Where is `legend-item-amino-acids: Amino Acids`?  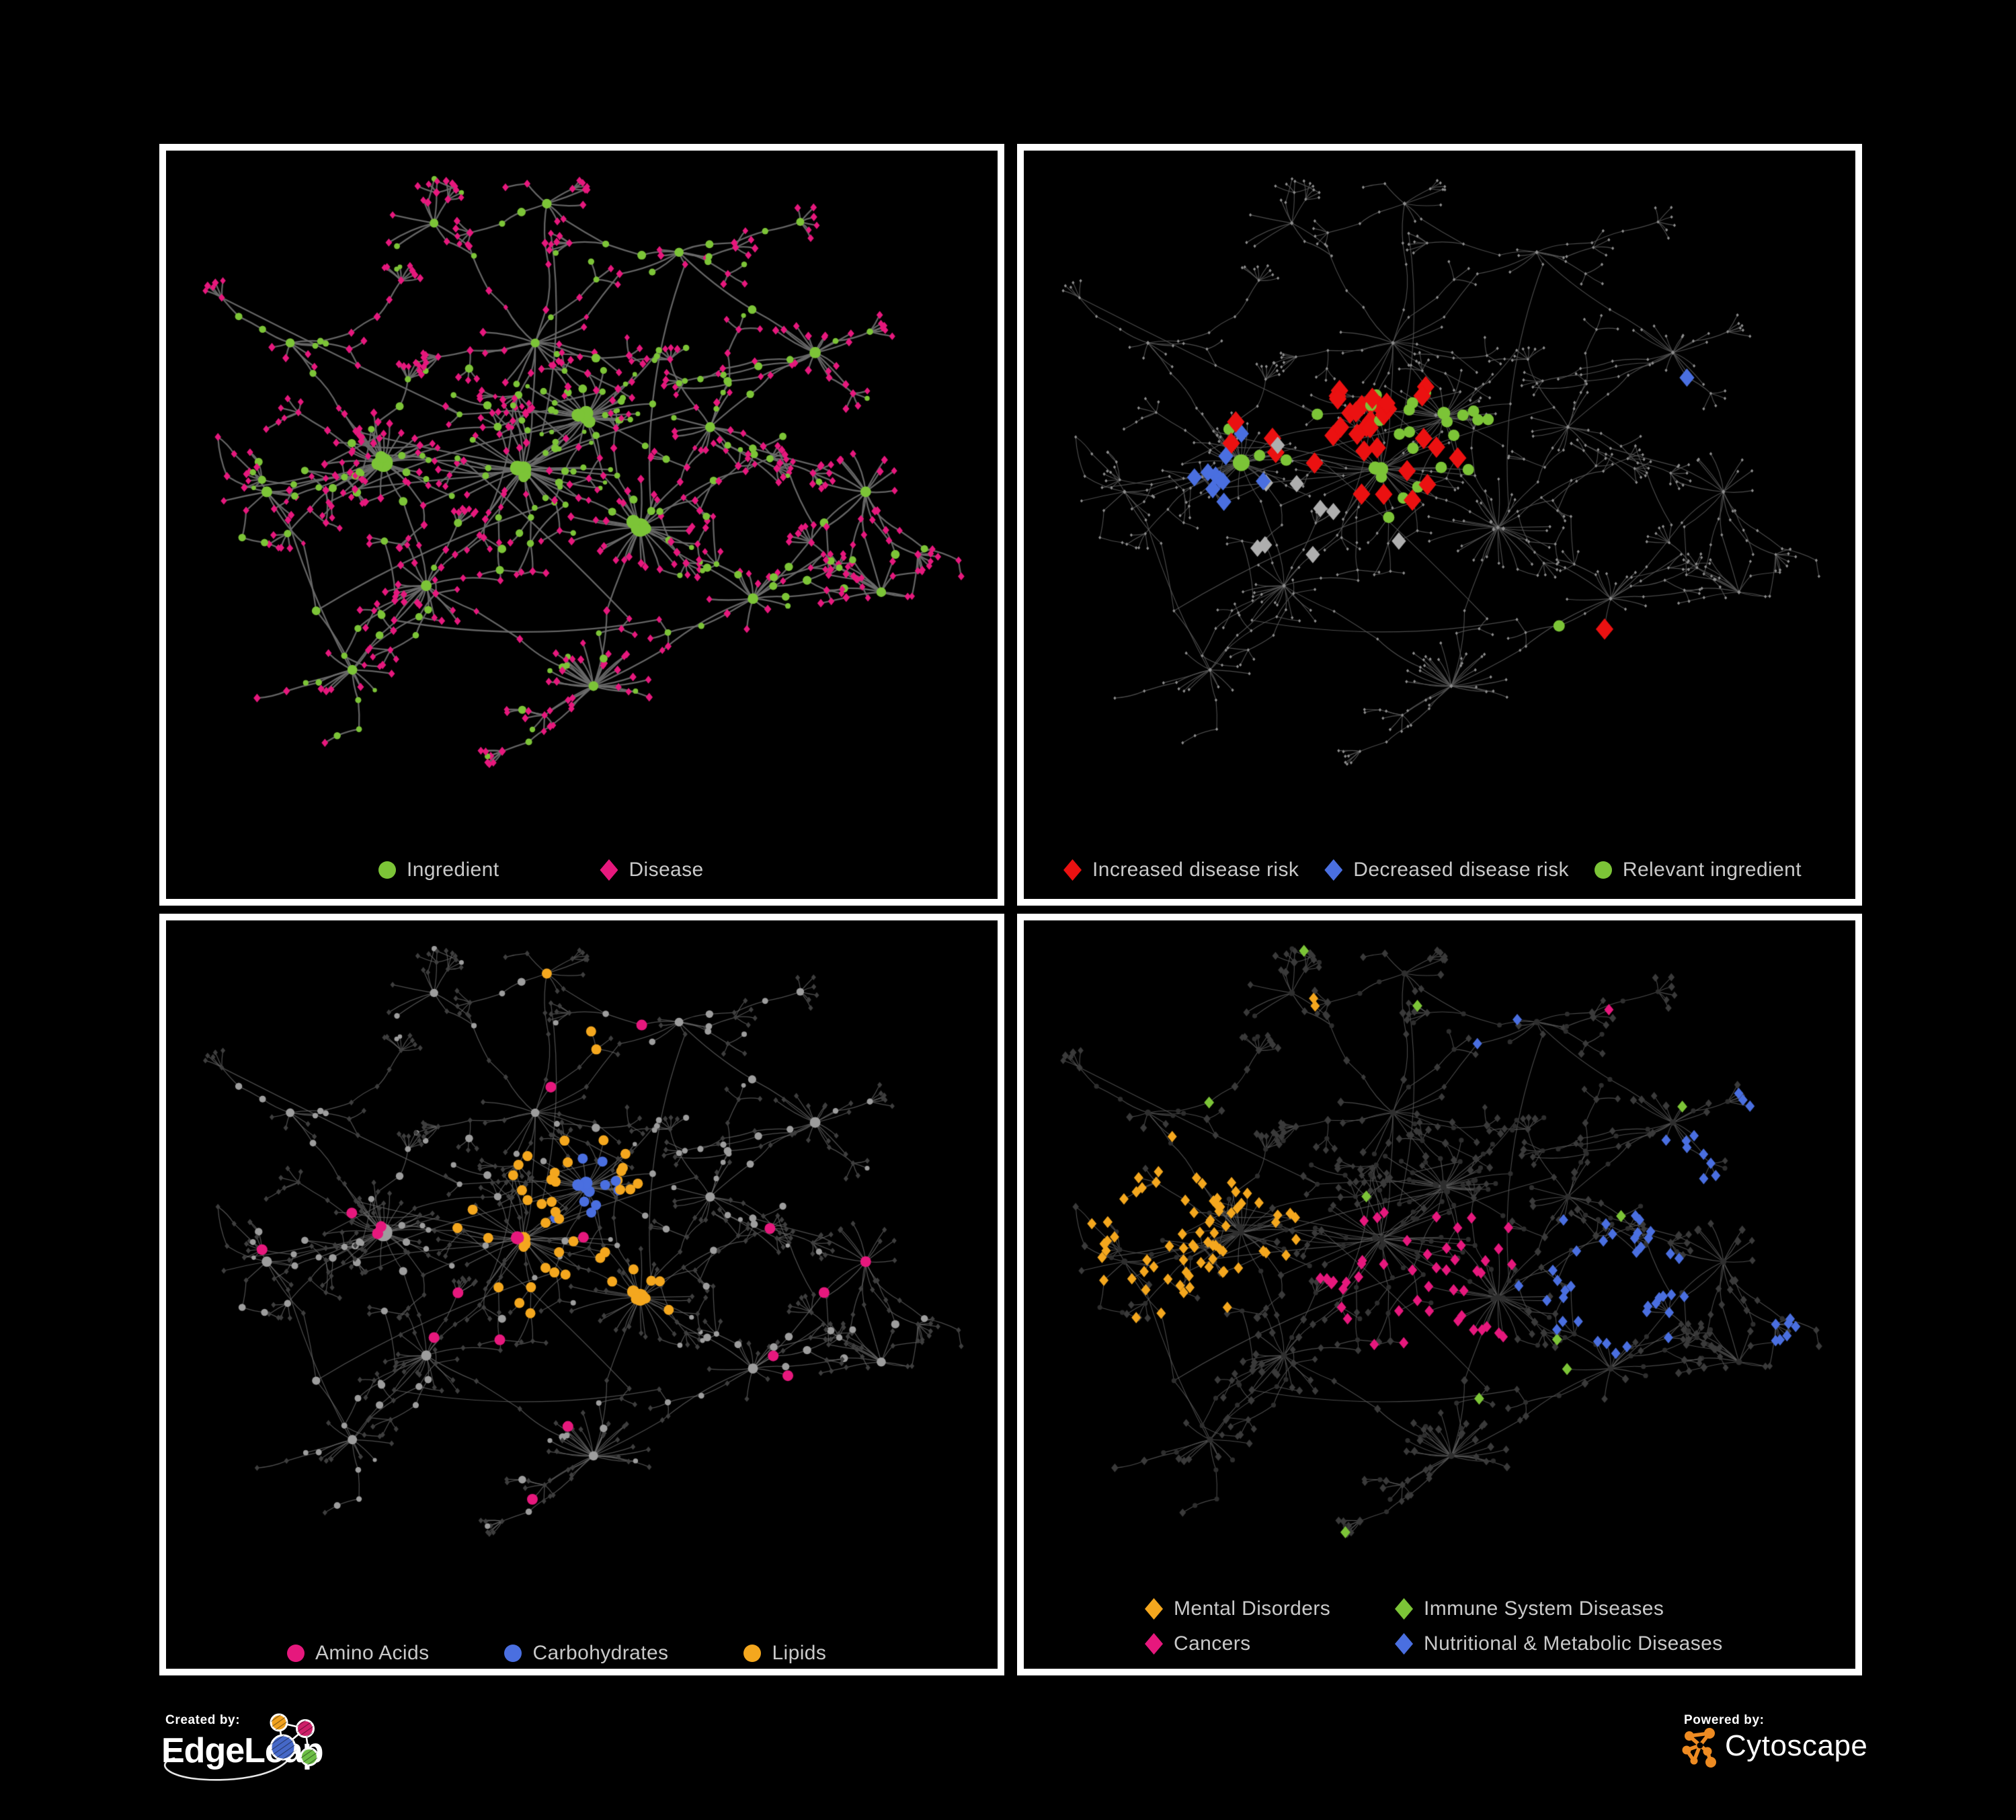 legend-item-amino-acids: Amino Acids is located at coordinates (358, 1653).